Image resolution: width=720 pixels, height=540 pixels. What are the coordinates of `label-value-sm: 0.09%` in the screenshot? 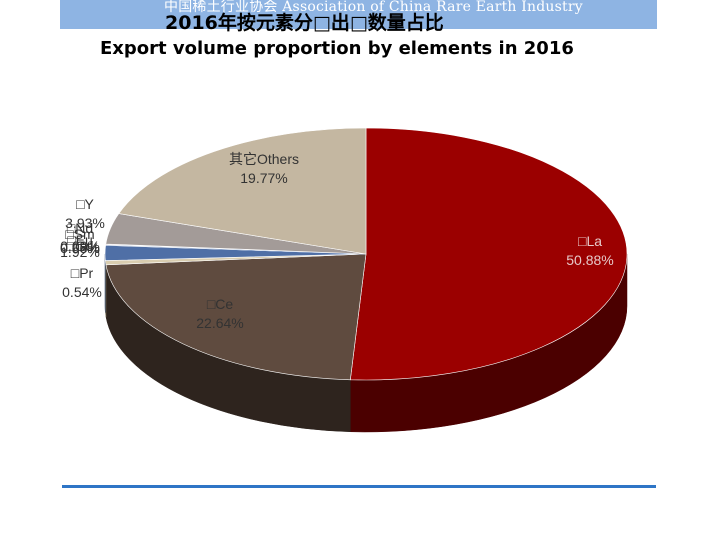 It's located at (80, 246).